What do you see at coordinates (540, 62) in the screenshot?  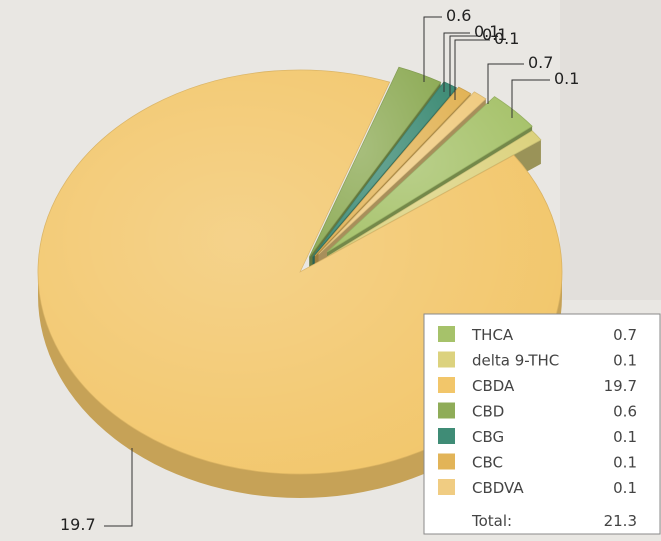 I see `data-label-thca: 0.7` at bounding box center [540, 62].